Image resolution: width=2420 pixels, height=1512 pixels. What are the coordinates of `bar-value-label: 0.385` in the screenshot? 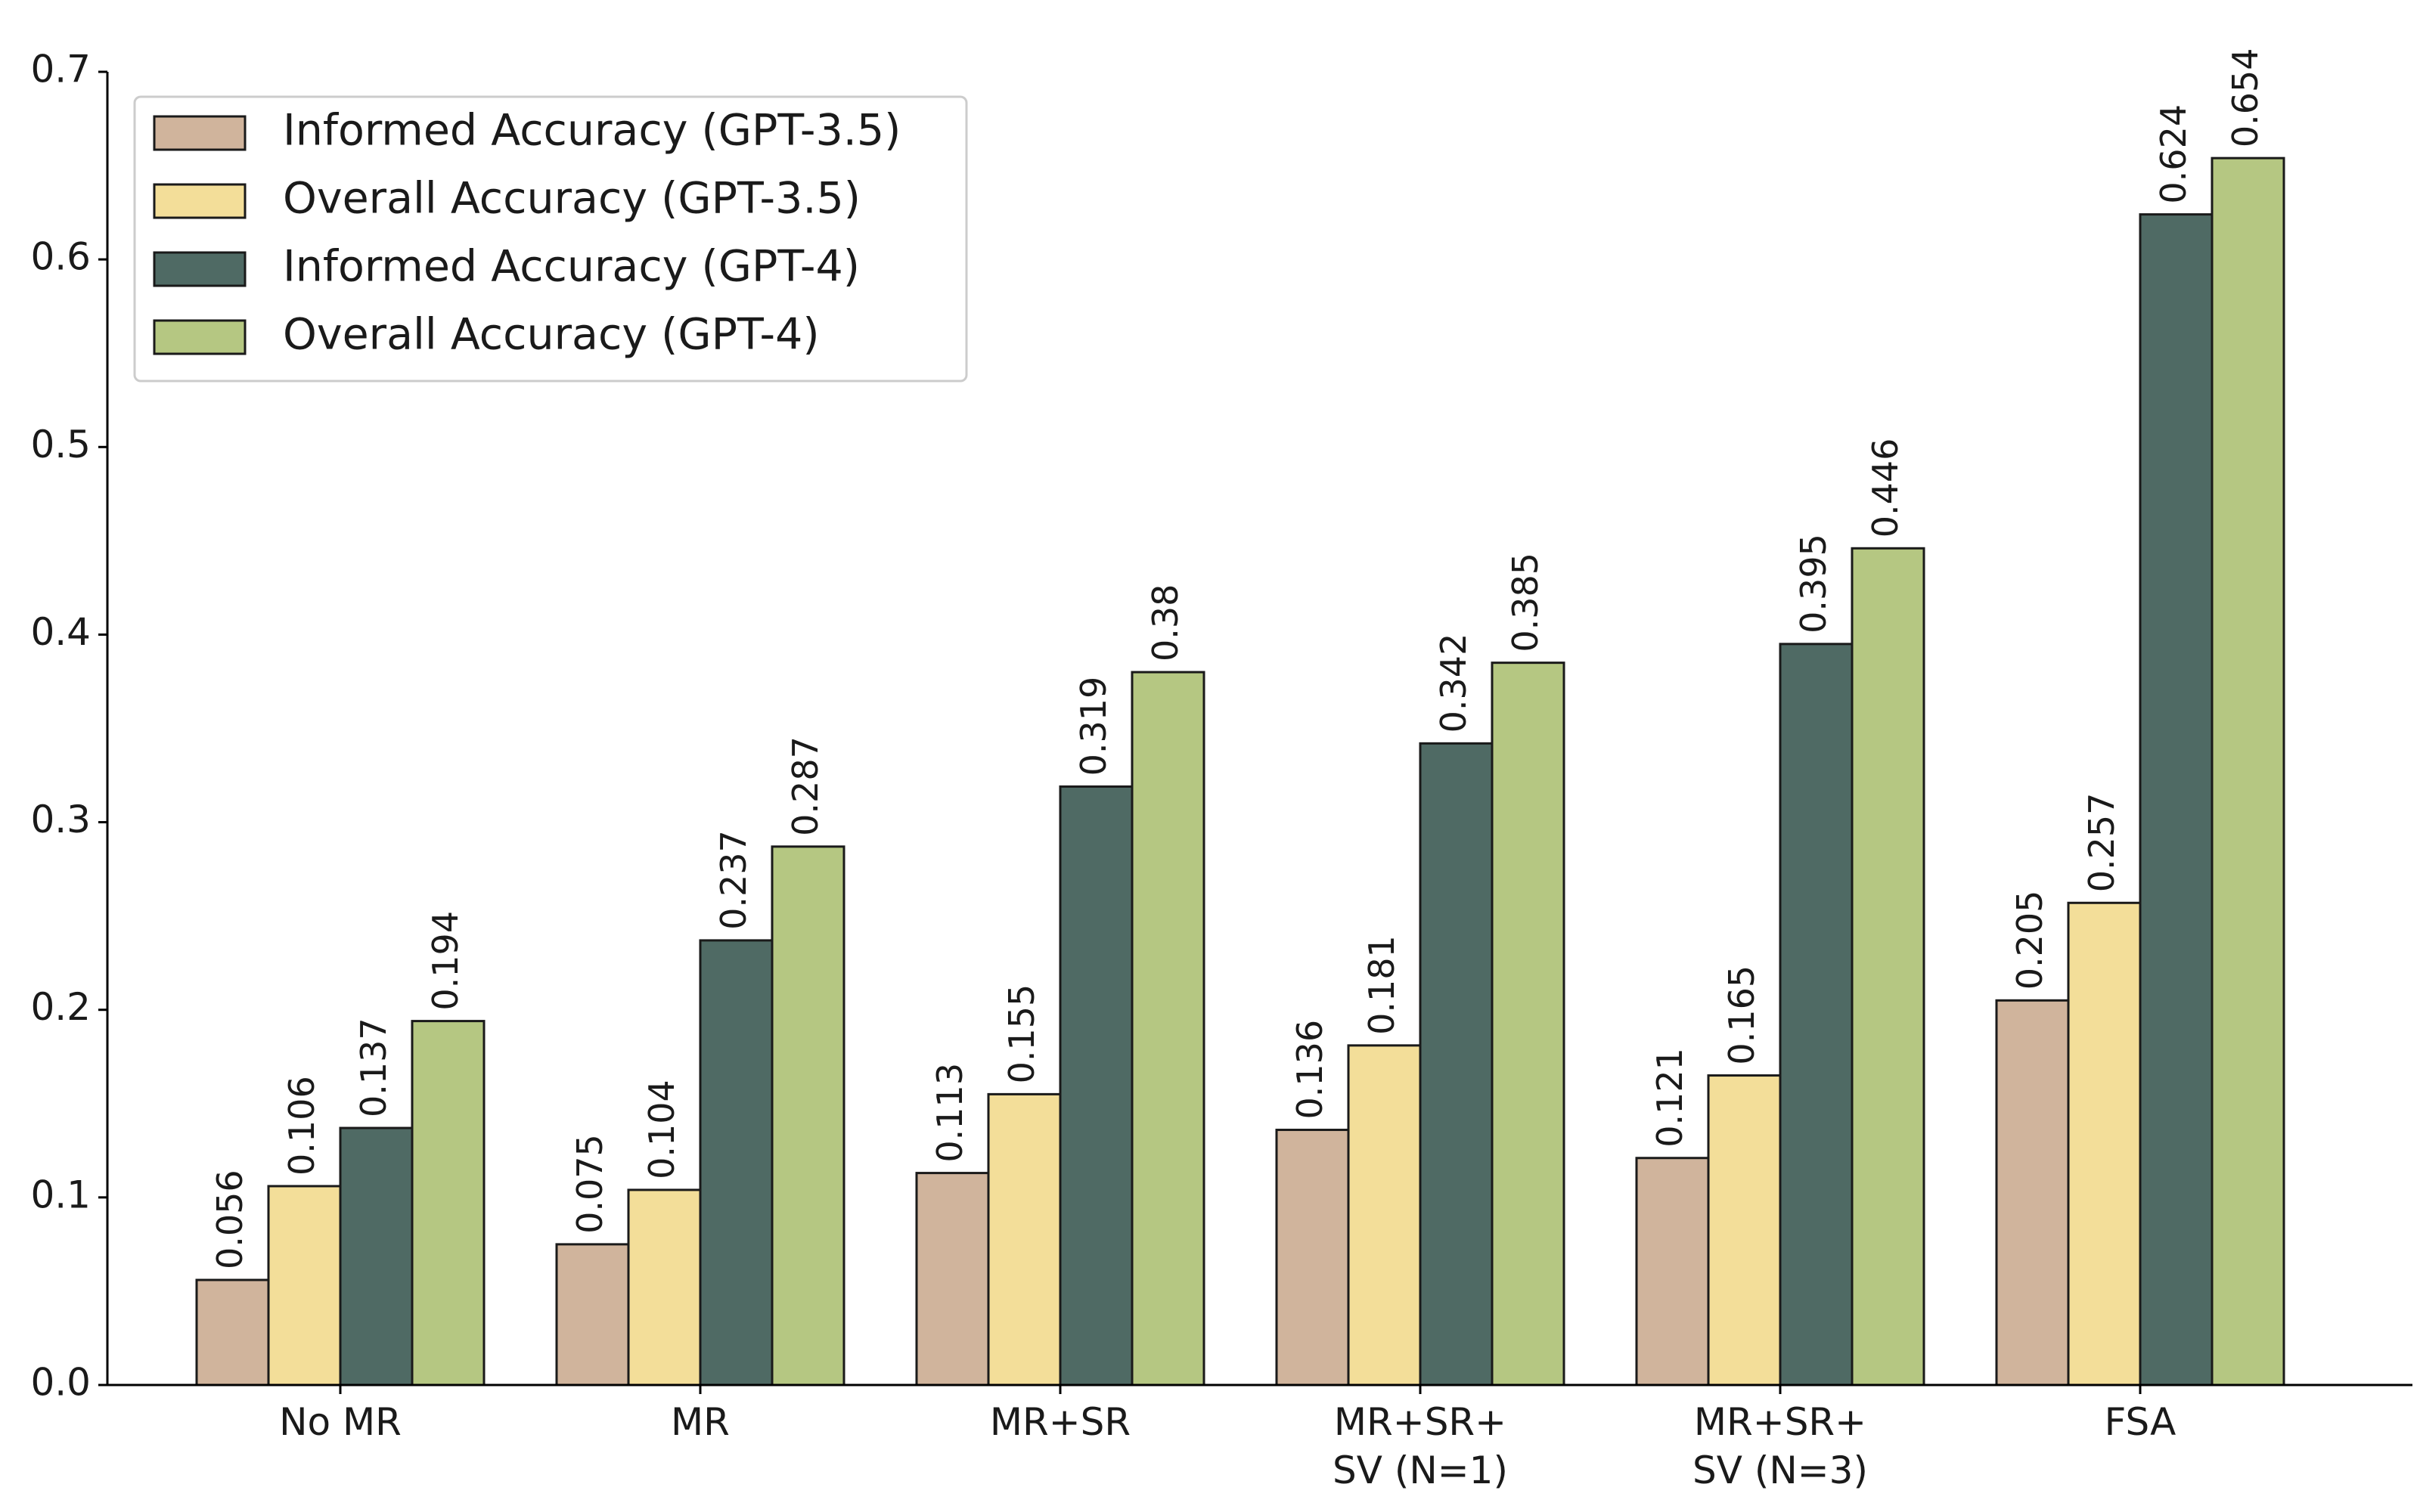 It's located at (1525, 602).